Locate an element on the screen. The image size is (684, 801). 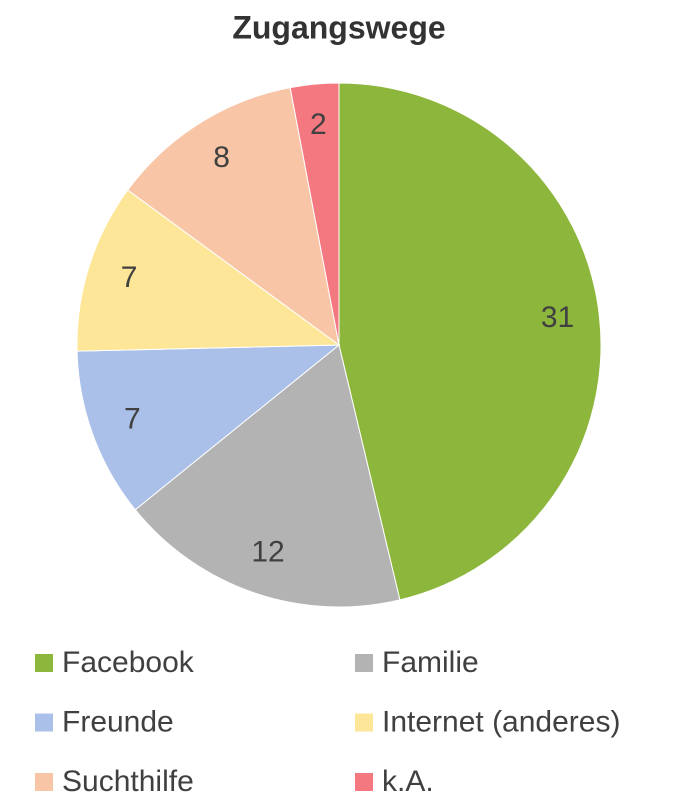
legend-label: k.A. is located at coordinates (408, 781).